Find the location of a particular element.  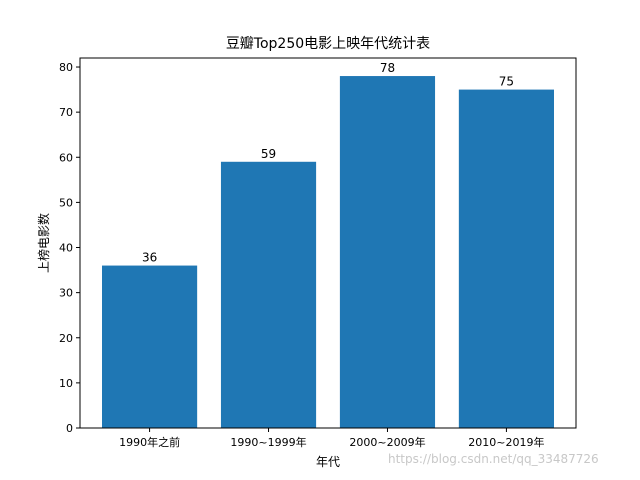

bar-value-label: 75 is located at coordinates (506, 82).